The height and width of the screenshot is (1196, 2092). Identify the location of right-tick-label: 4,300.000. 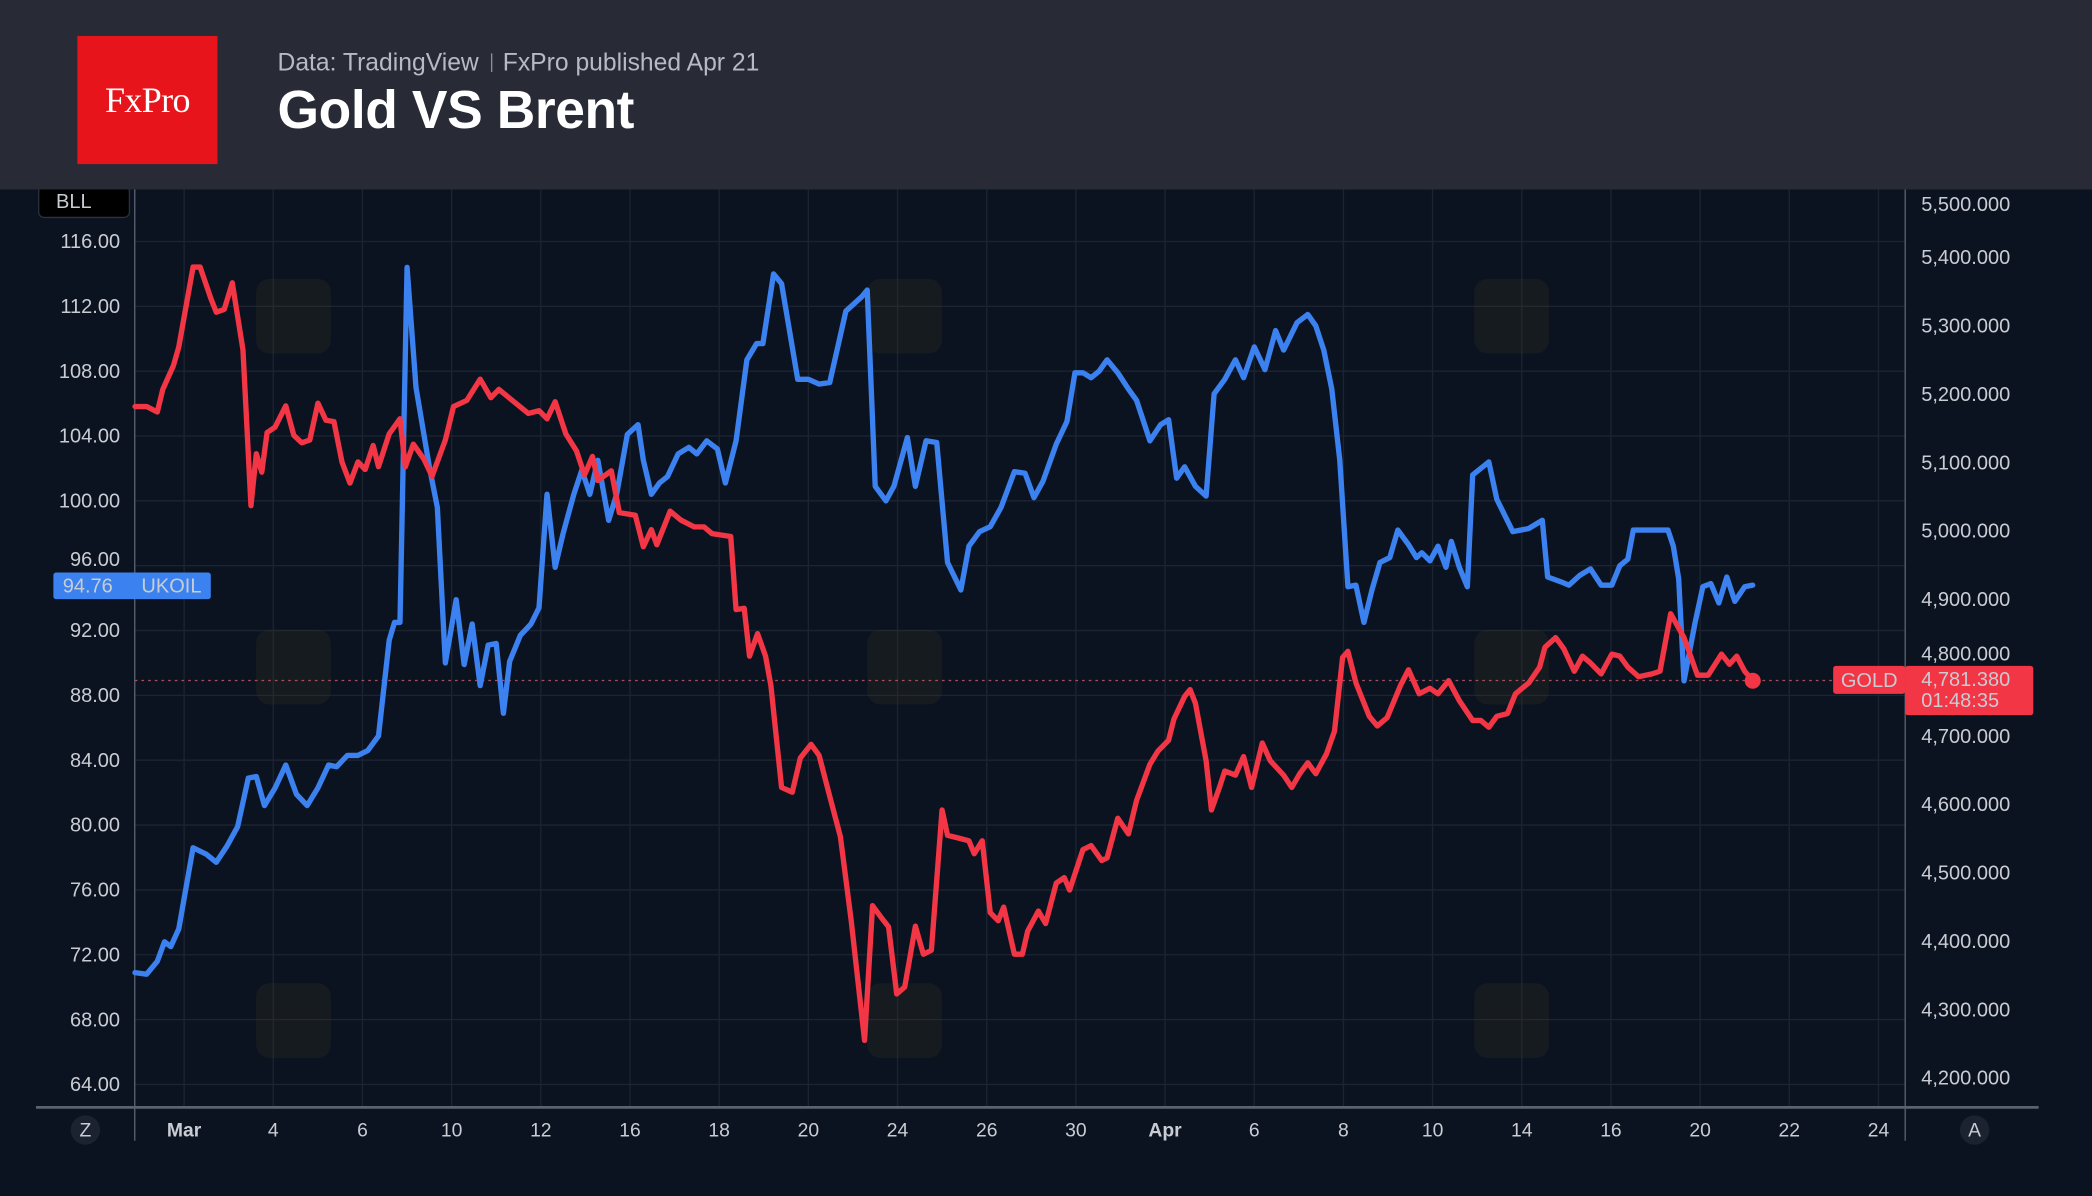
(1965, 1010).